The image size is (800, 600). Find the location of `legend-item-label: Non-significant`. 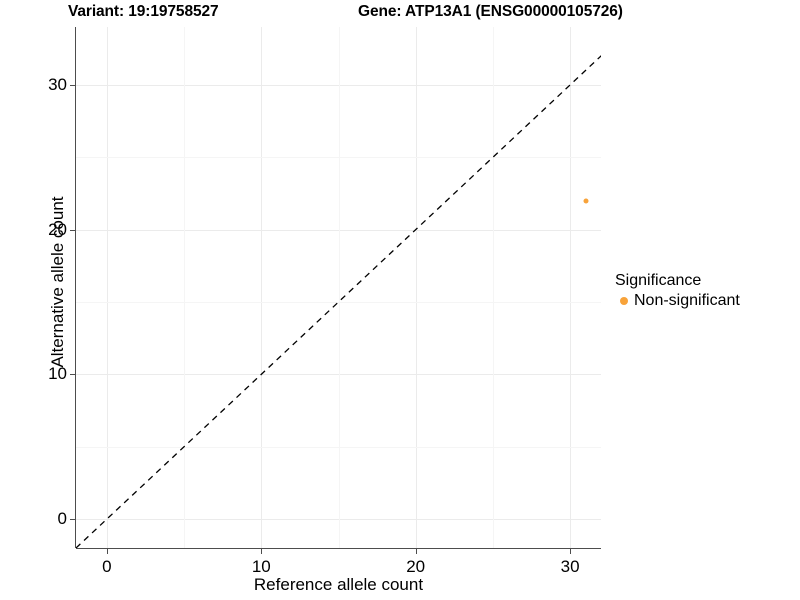

legend-item-label: Non-significant is located at coordinates (687, 300).